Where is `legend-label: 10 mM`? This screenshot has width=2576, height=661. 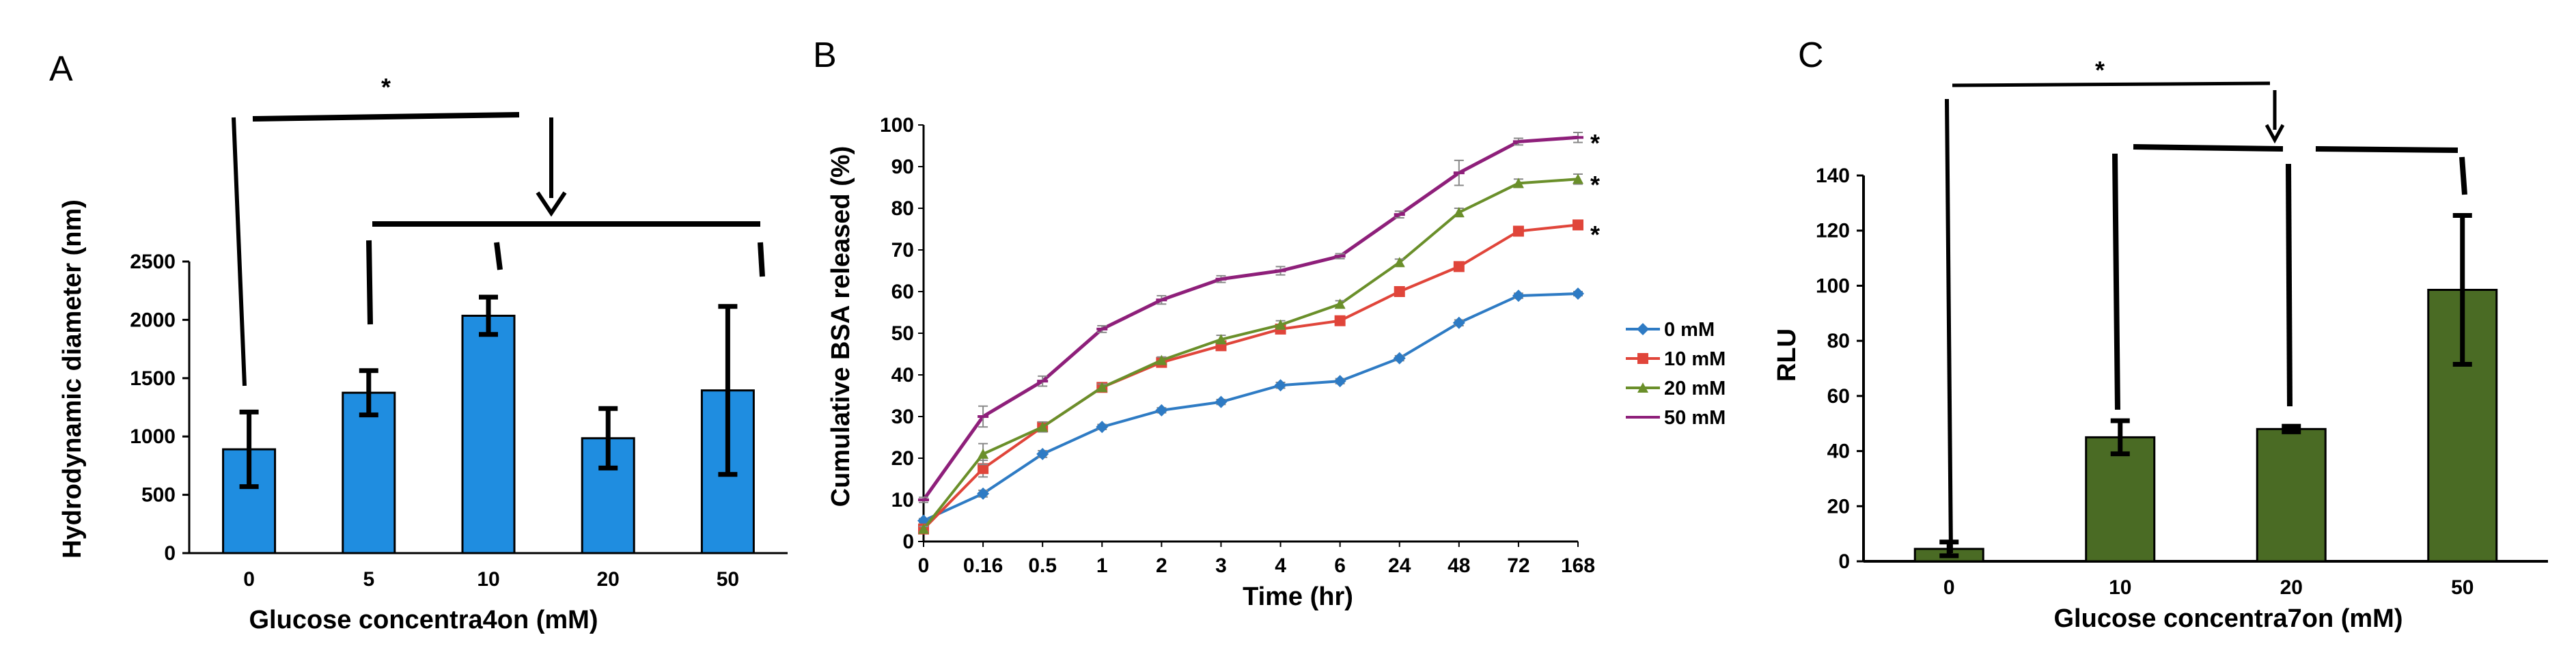 legend-label: 10 mM is located at coordinates (1695, 359).